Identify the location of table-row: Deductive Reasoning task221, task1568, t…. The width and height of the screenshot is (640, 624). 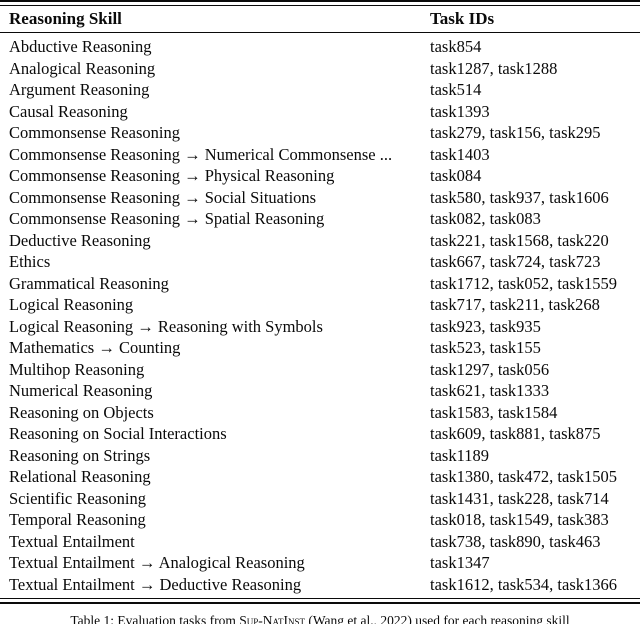
(320, 241).